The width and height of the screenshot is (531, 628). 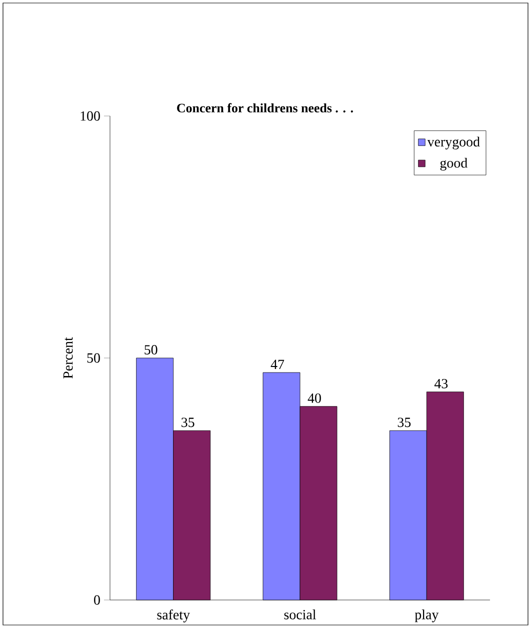 What do you see at coordinates (453, 143) in the screenshot?
I see `legend-label: verygood` at bounding box center [453, 143].